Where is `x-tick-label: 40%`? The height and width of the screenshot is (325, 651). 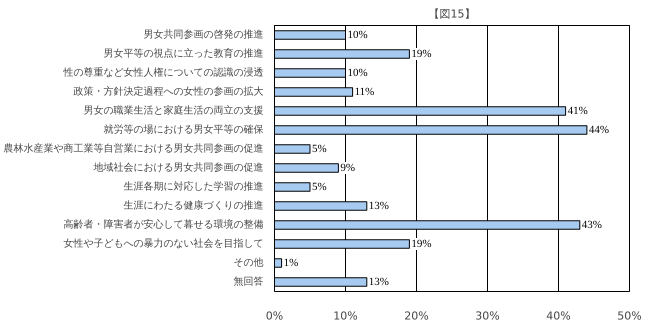
x-tick-label: 40% is located at coordinates (558, 316).